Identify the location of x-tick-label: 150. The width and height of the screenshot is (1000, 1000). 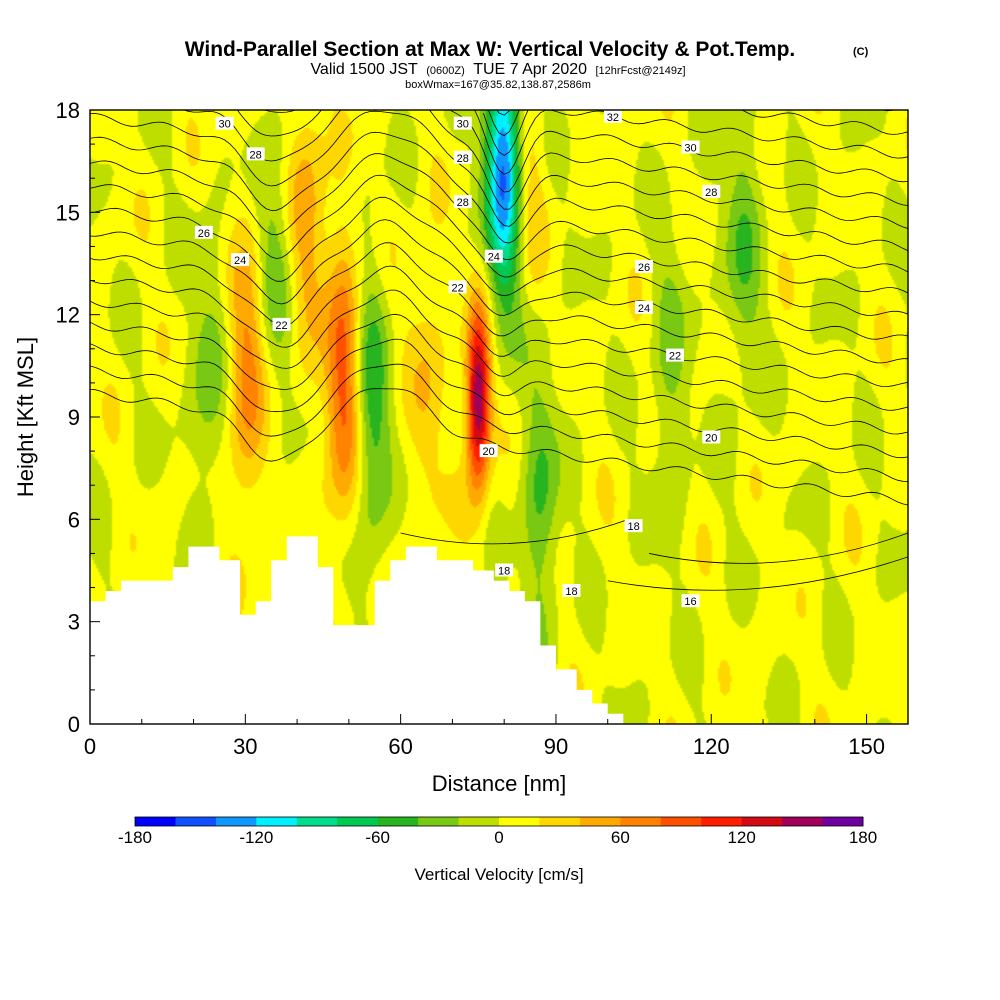
(866, 746).